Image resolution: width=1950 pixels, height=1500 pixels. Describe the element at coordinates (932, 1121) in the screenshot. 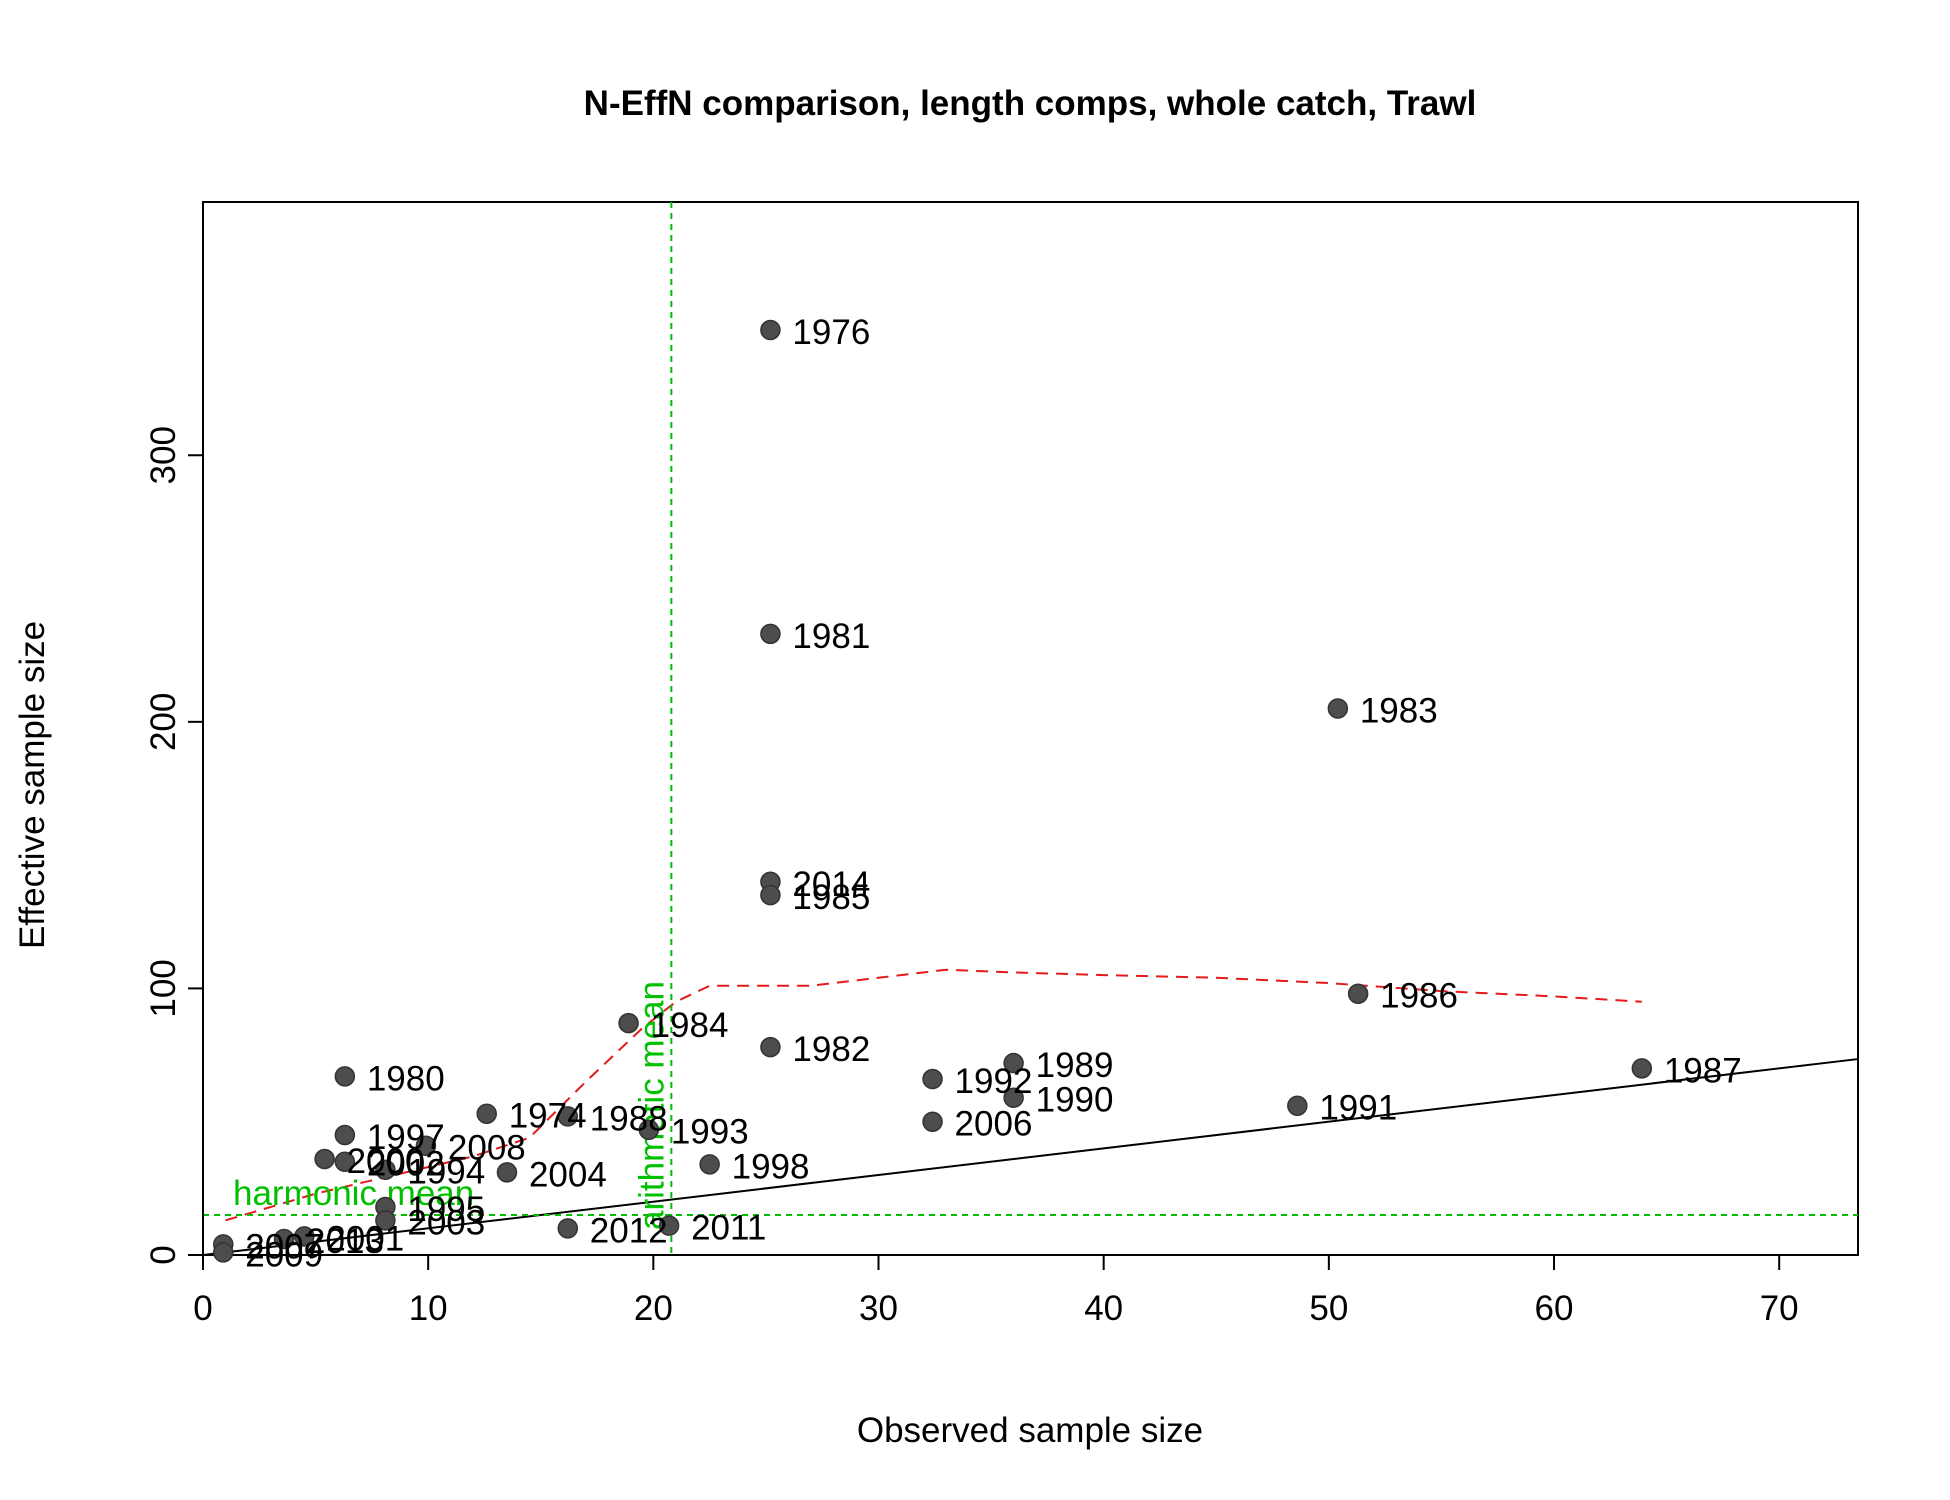

I see `data-point-2006` at that location.